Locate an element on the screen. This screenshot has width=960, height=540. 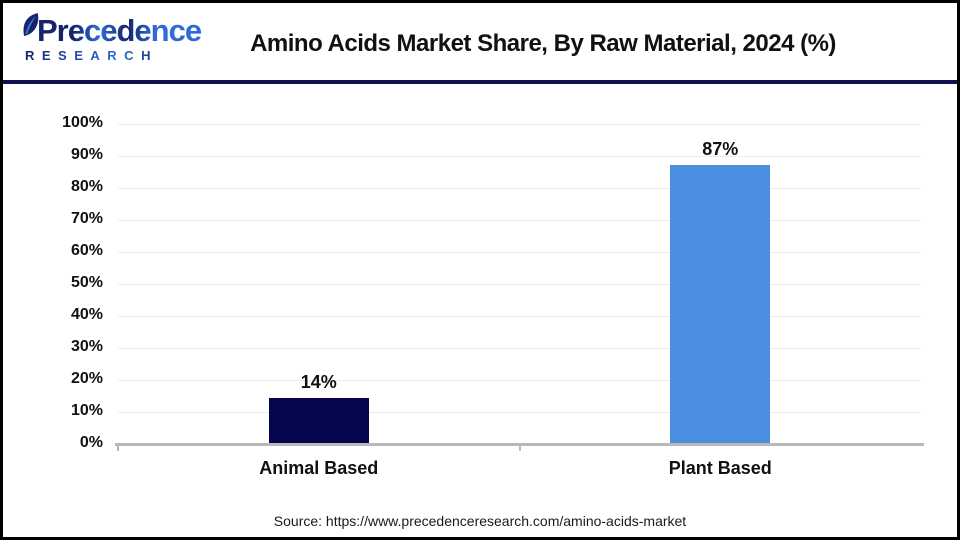
value-label-animal-based: 14% is located at coordinates (318, 382).